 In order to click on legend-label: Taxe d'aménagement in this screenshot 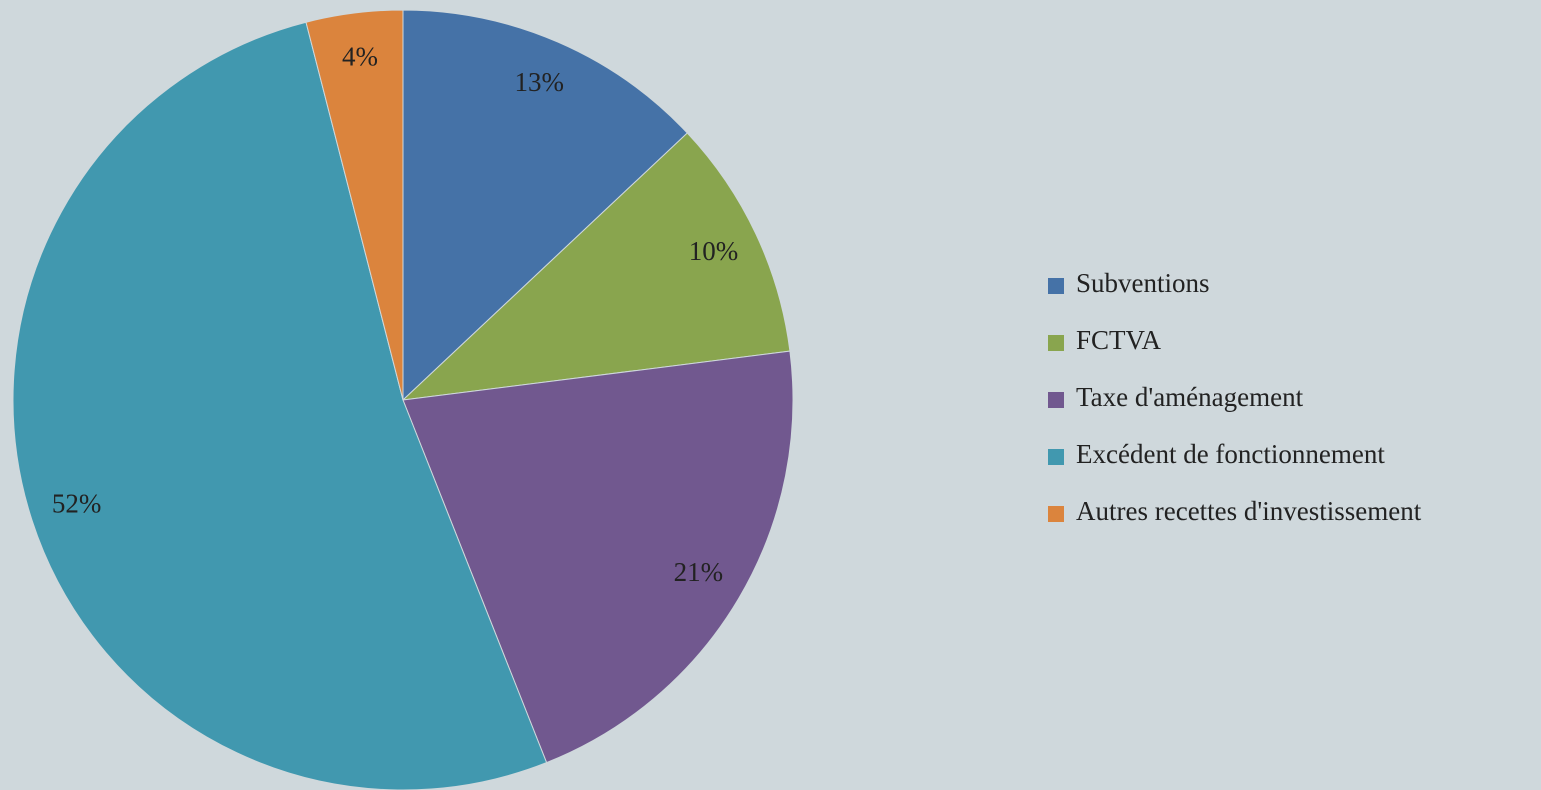, I will do `click(1190, 397)`.